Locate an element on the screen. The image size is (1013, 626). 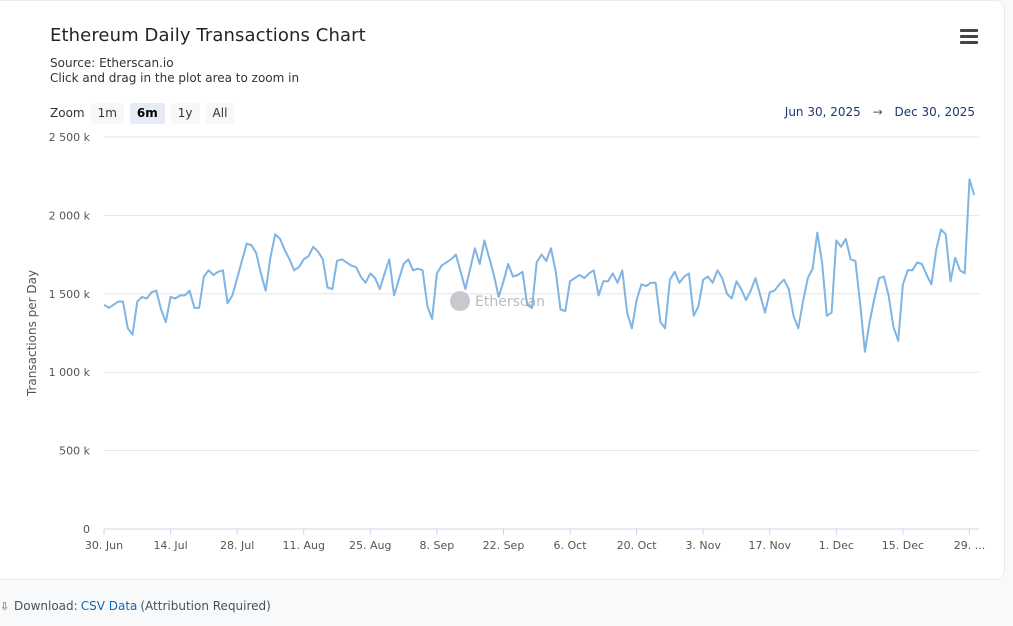
download-icon: ⇩ is located at coordinates (5, 606).